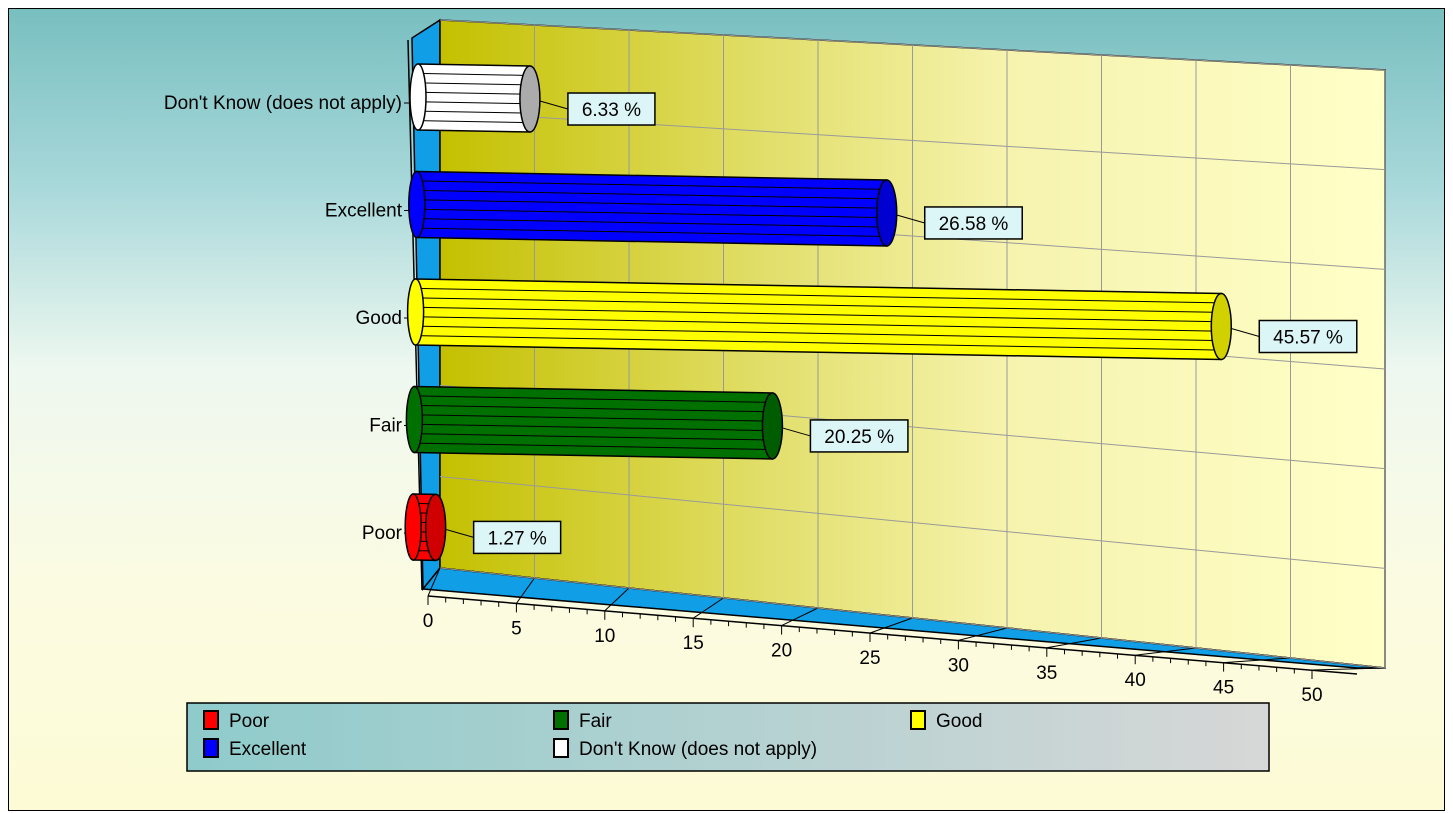 Image resolution: width=1453 pixels, height=813 pixels. I want to click on x-tick-label: 50, so click(1311, 695).